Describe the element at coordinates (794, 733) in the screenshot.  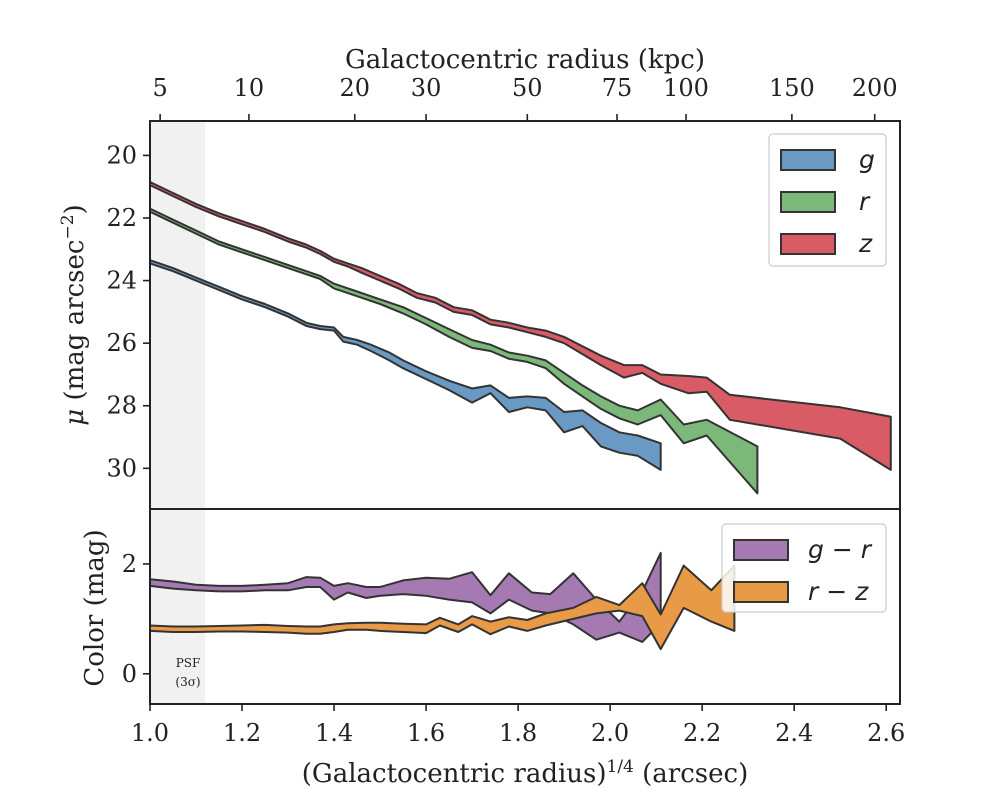
I see `x-tick-label: 2.4` at that location.